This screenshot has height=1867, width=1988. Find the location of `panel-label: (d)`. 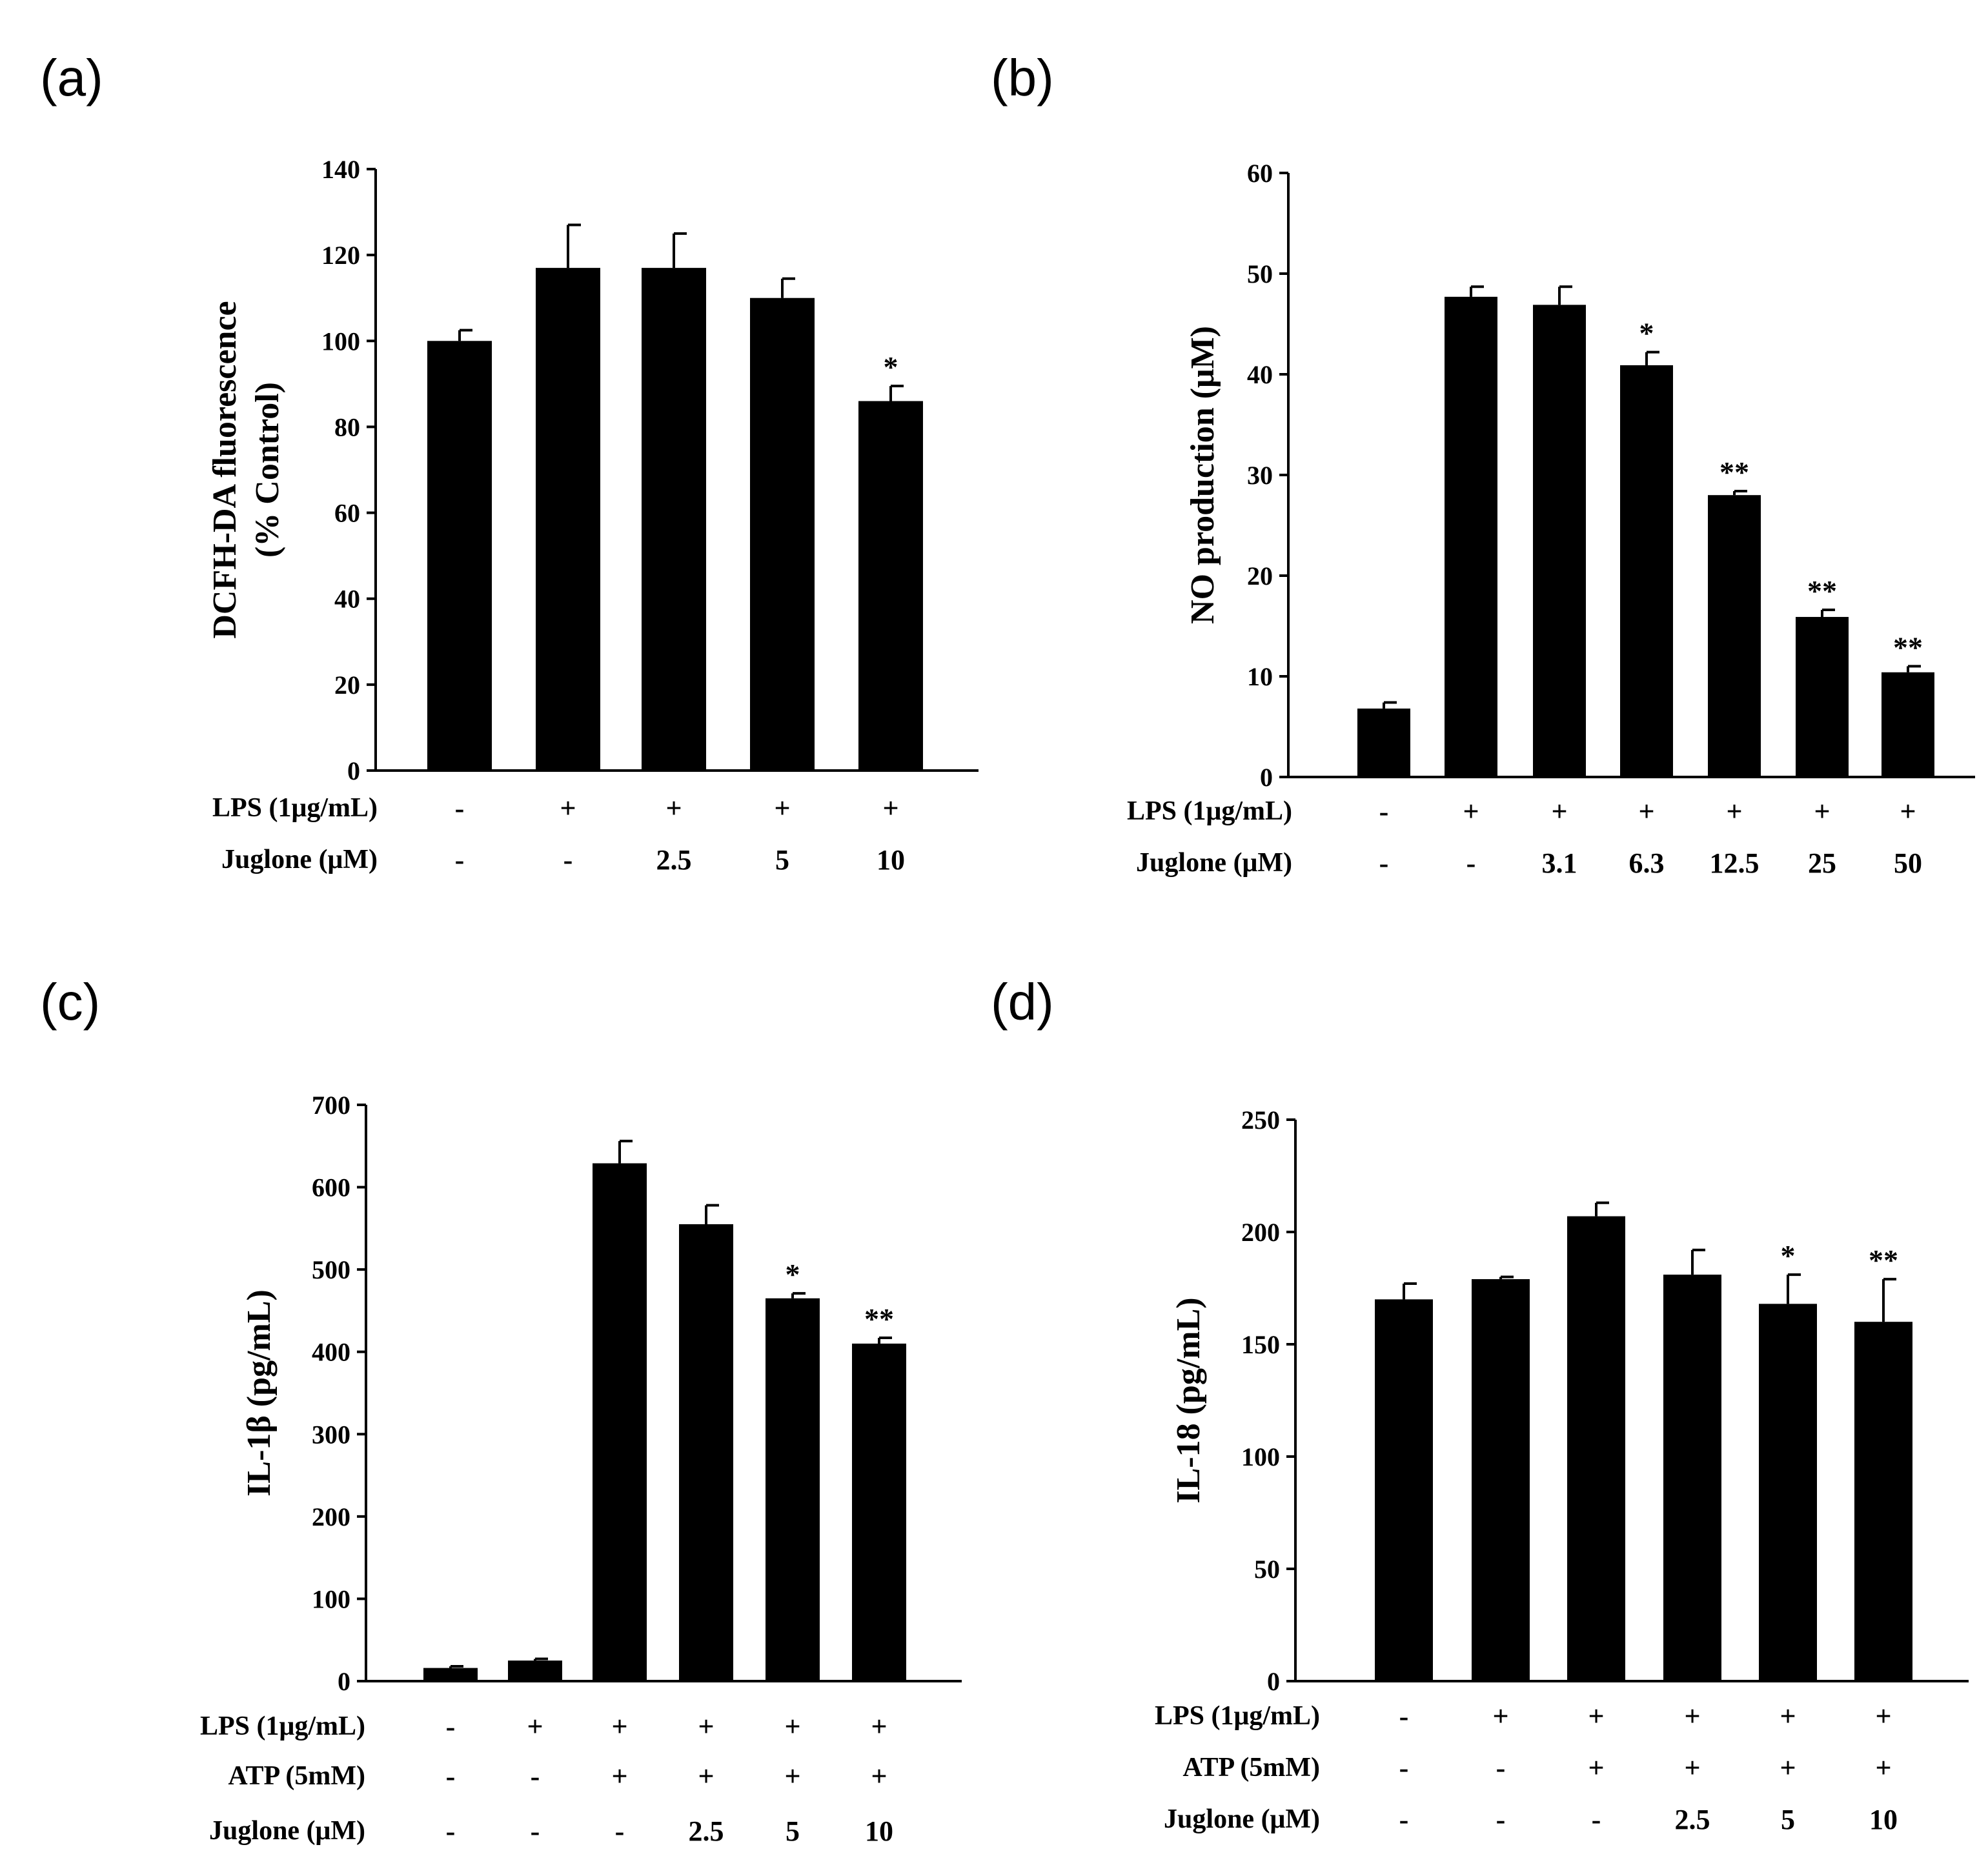

panel-label: (d) is located at coordinates (1023, 1002).